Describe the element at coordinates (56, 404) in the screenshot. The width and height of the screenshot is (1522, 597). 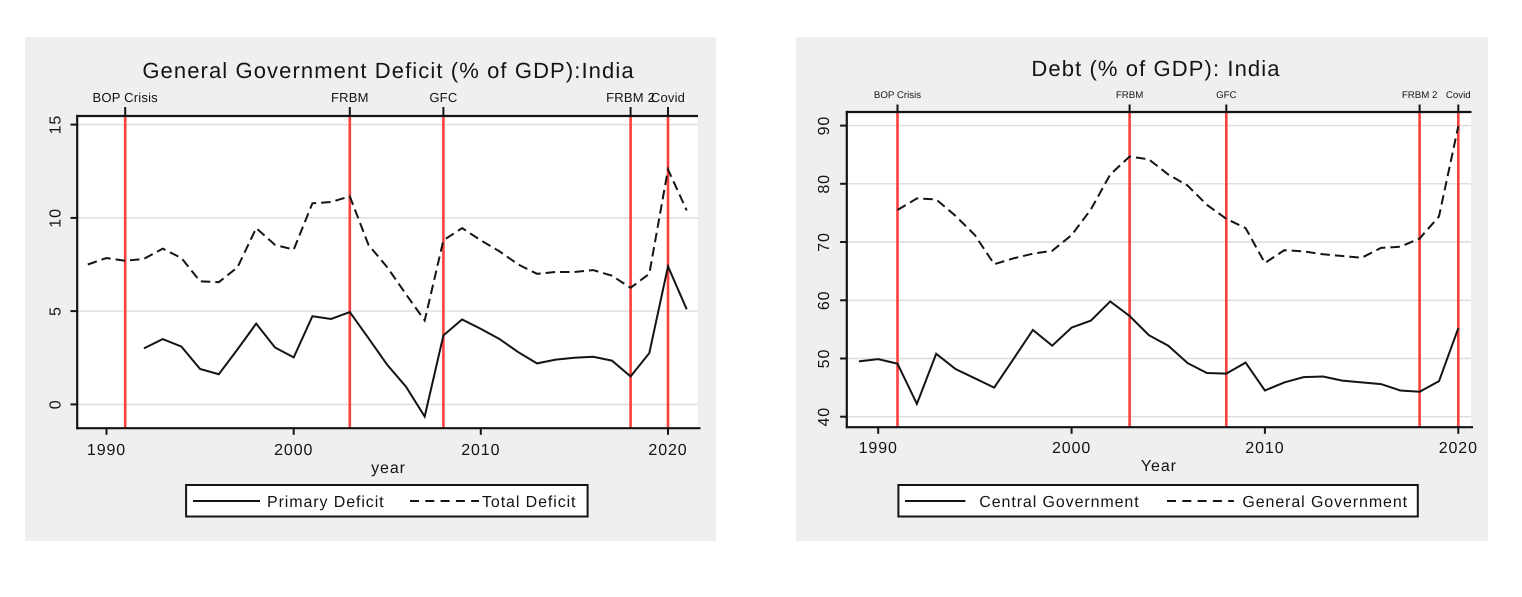
I see `svg-text: 0` at that location.